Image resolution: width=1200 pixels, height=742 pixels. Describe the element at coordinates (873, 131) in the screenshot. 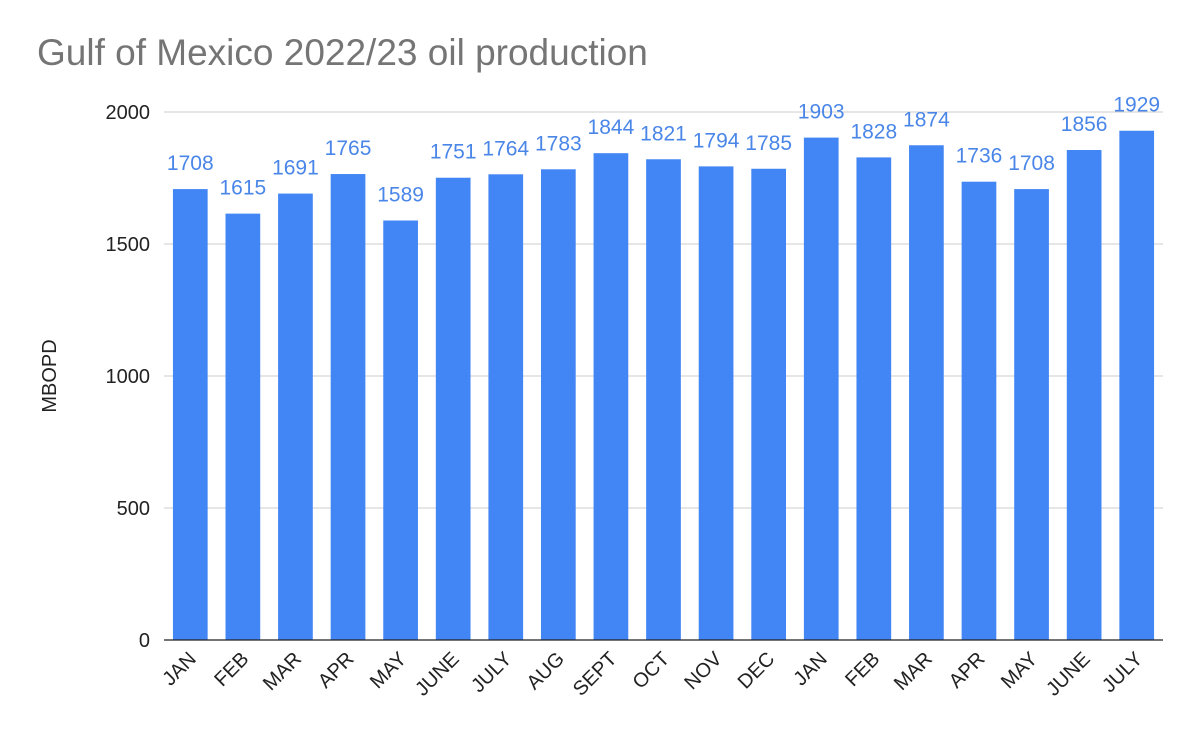

I see `data-label: 1828` at that location.